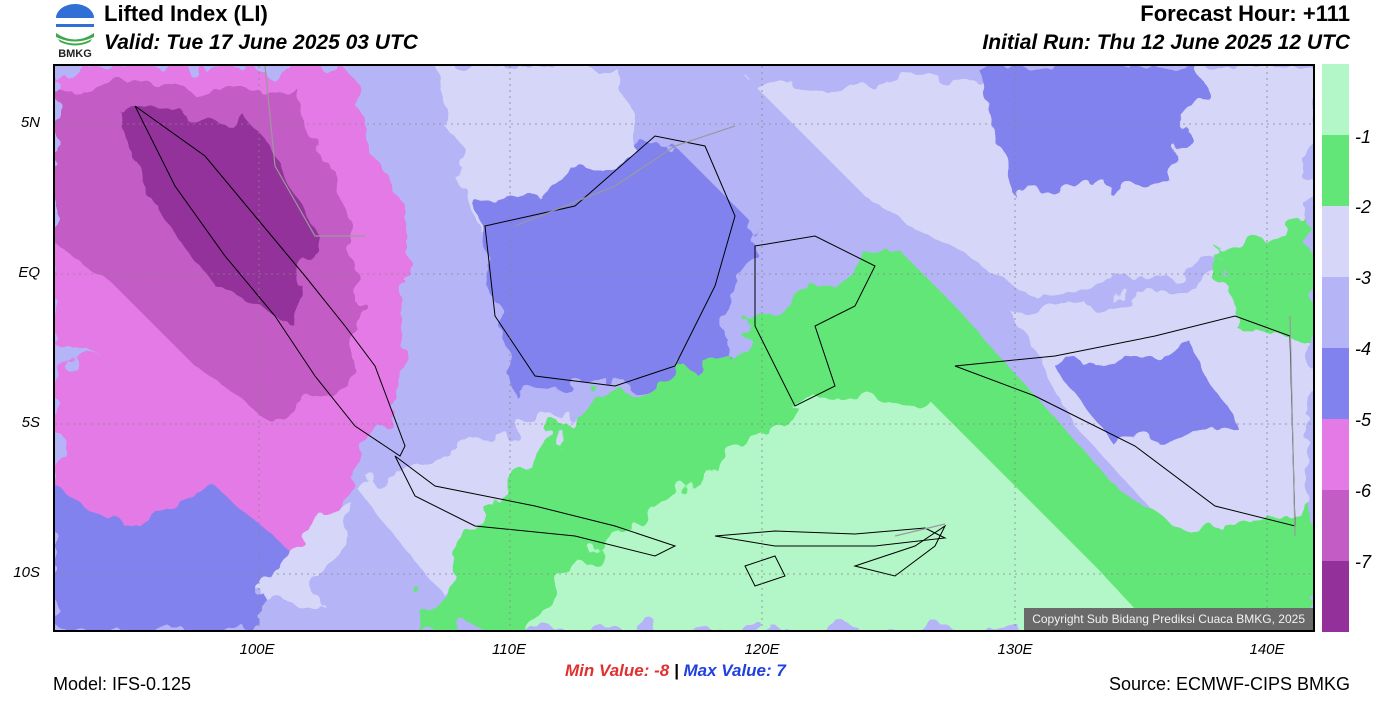 The height and width of the screenshot is (709, 1400). Describe the element at coordinates (1363, 207) in the screenshot. I see `colorbar-label: -2` at that location.